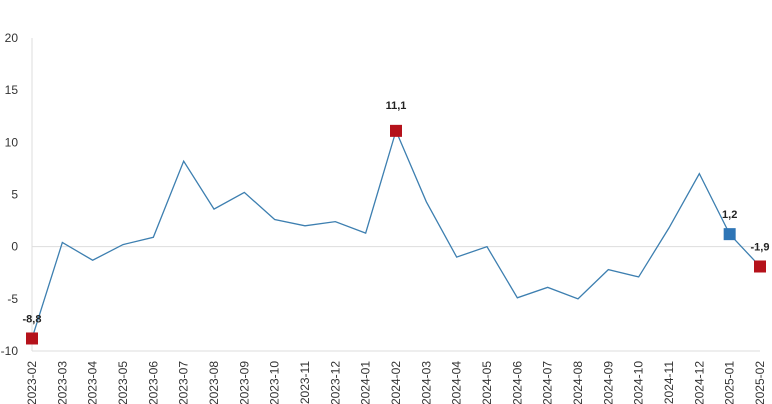  I want to click on y-tick-label: 0, so click(14, 247).